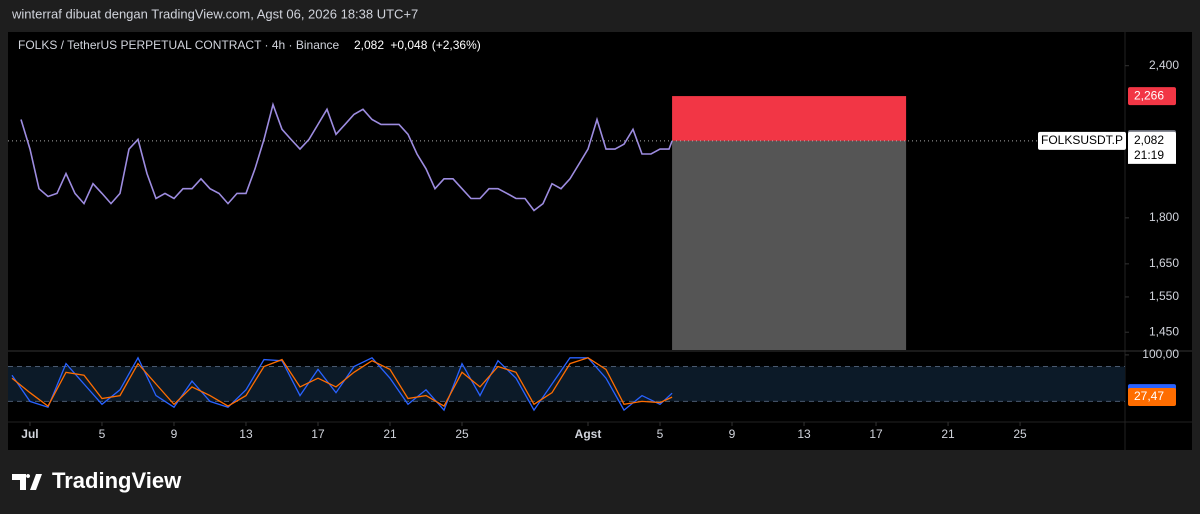 The width and height of the screenshot is (1200, 514). What do you see at coordinates (1149, 396) in the screenshot?
I see `price-label: 27,47` at bounding box center [1149, 396].